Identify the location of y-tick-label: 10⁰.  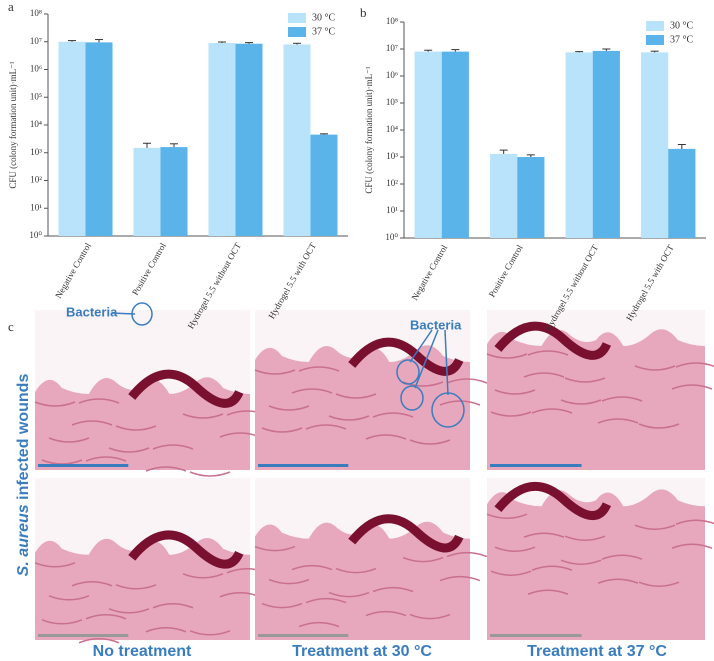
(391, 237).